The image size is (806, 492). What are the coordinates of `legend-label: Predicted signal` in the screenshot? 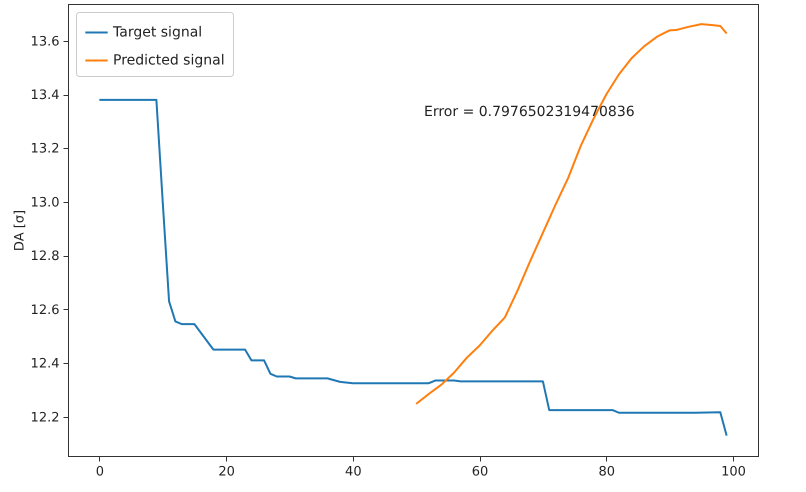 It's located at (169, 60).